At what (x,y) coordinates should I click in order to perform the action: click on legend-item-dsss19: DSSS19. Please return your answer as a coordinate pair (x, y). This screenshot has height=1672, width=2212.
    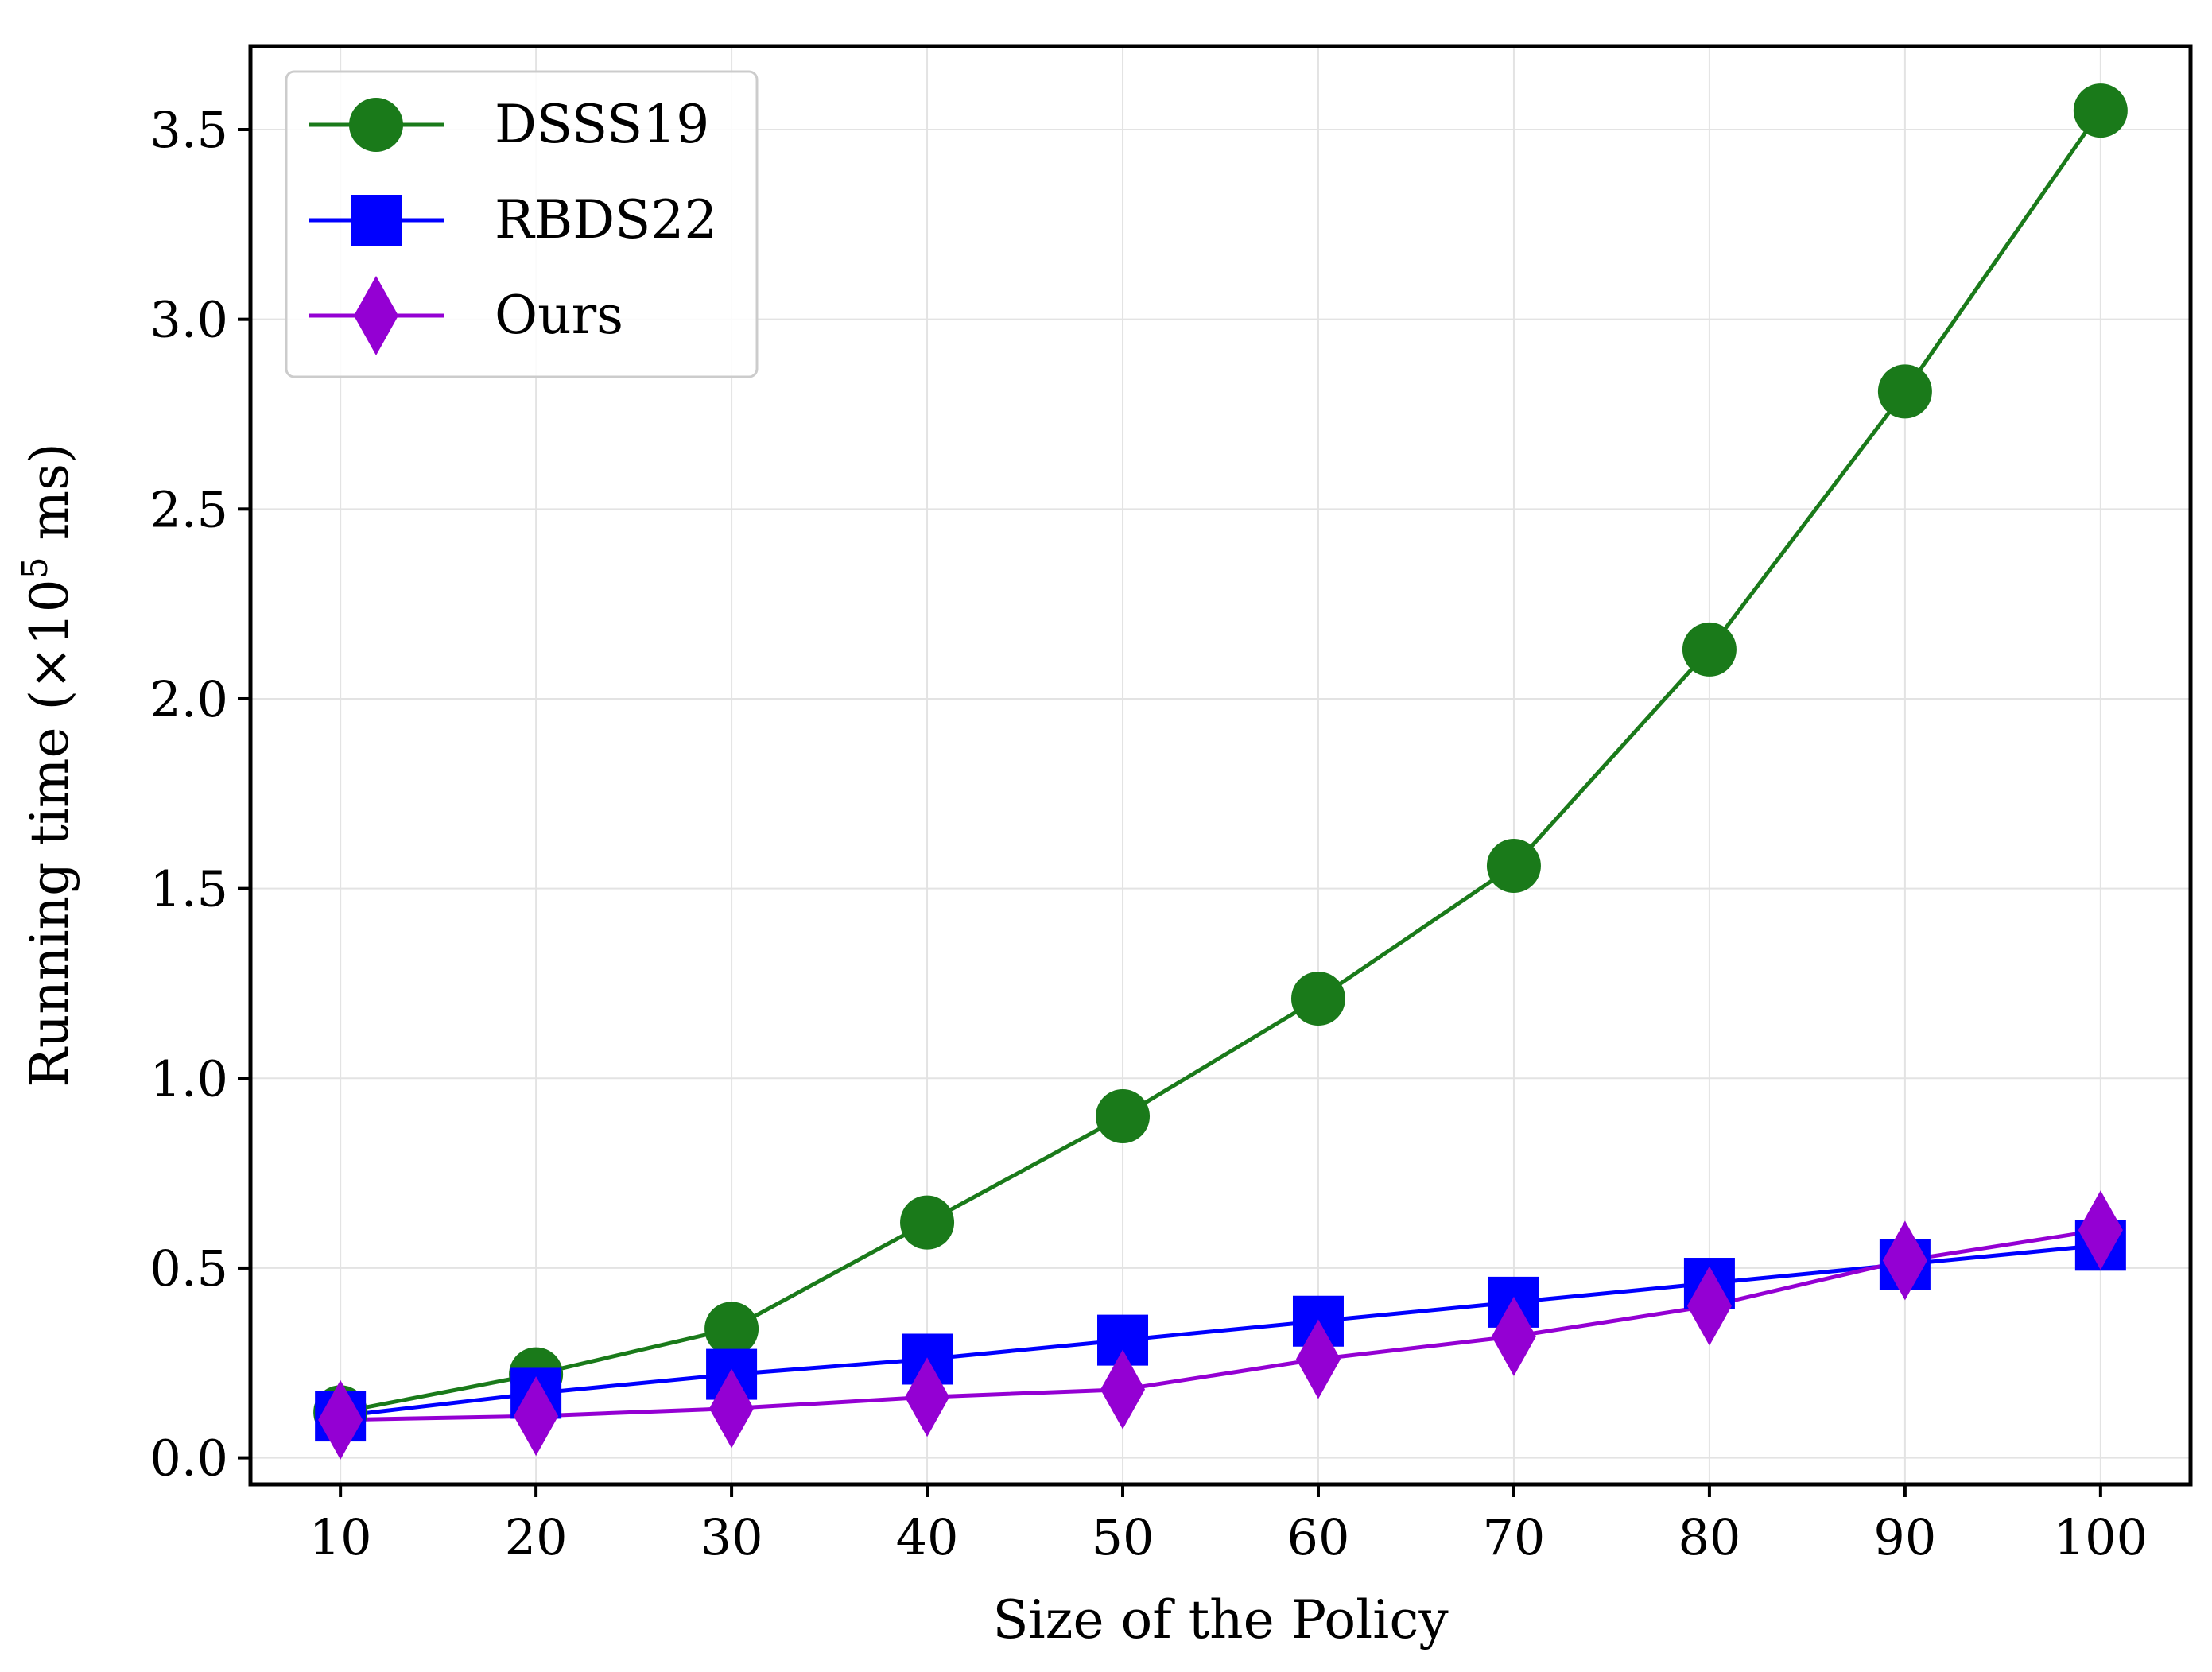
    Looking at the image, I should click on (509, 124).